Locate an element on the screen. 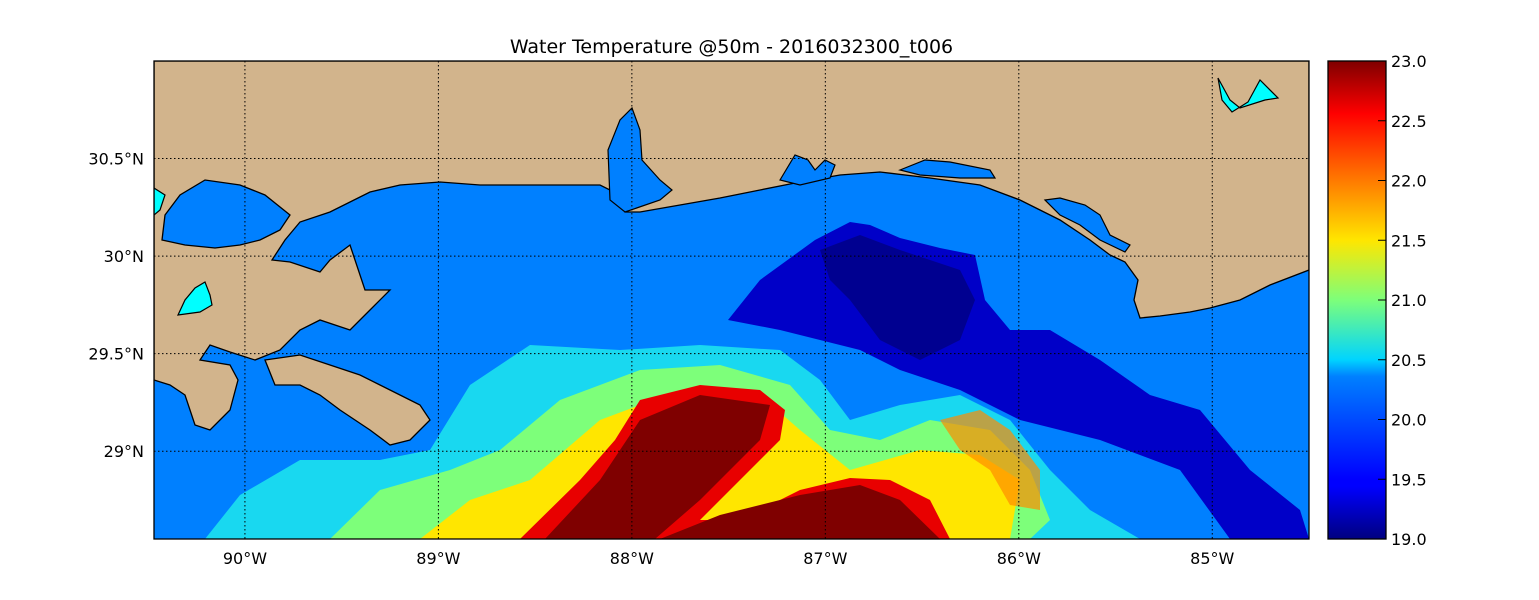 The height and width of the screenshot is (600, 1539). pensacola-bay is located at coordinates (807, 170).